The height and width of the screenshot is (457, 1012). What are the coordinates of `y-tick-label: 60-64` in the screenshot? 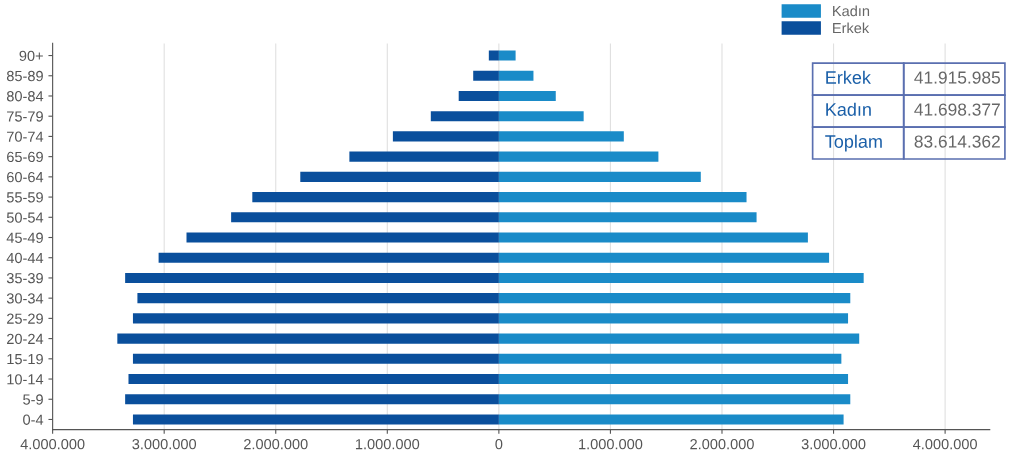 It's located at (25, 177).